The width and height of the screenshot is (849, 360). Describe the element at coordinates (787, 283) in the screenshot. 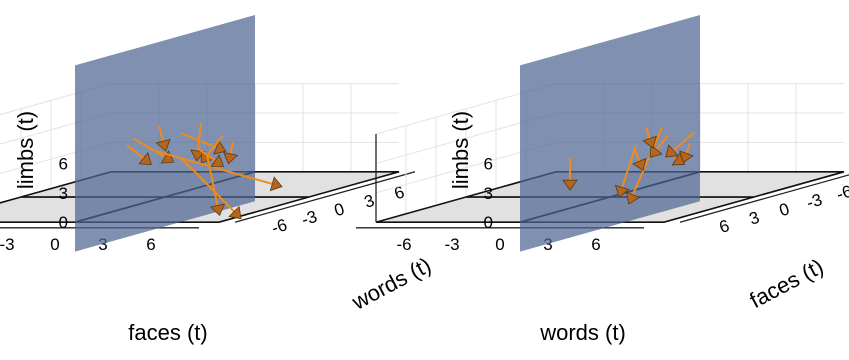

I see `y-axis-title: faces (t)` at that location.